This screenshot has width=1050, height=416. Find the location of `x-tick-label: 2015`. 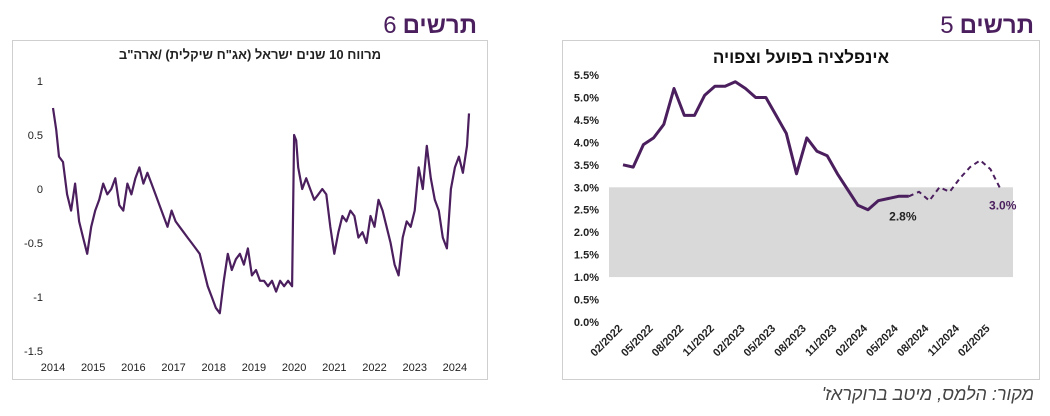

x-tick-label: 2015 is located at coordinates (93, 368).